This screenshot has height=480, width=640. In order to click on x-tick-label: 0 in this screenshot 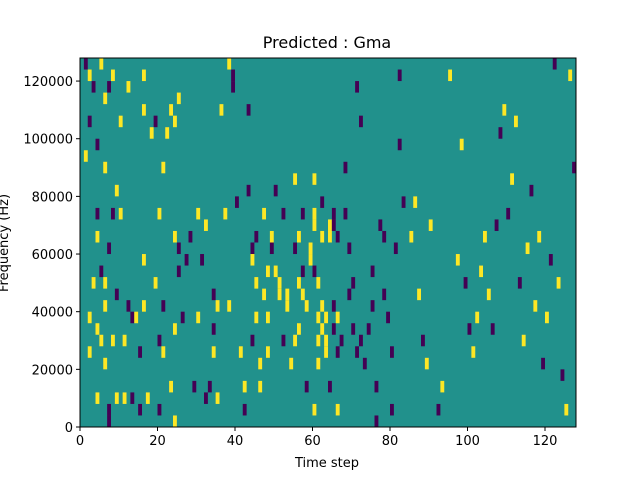, I will do `click(80, 441)`.